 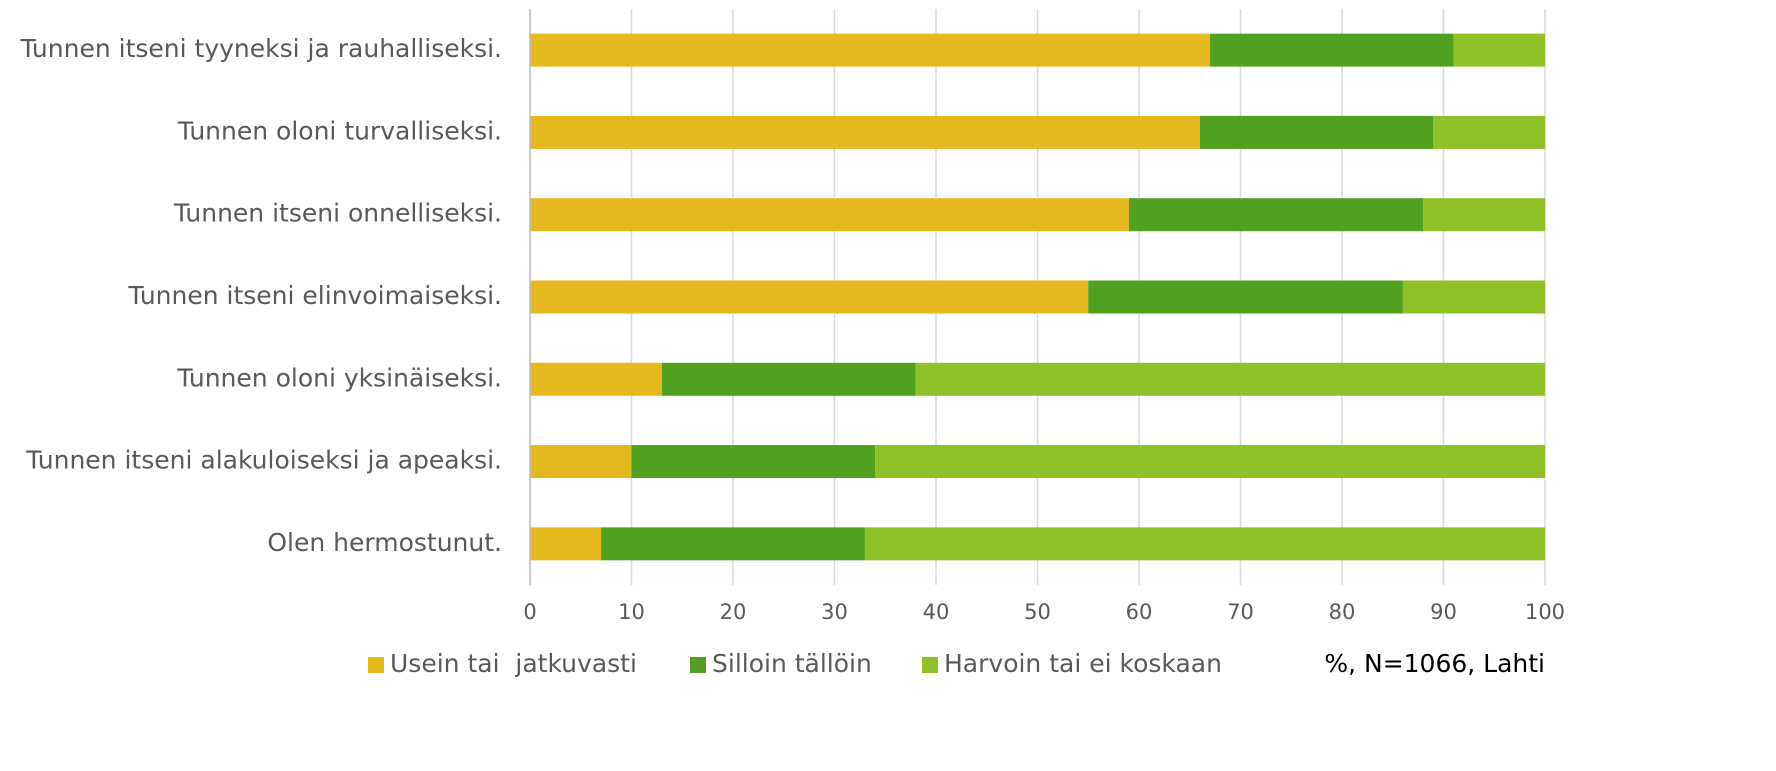 What do you see at coordinates (529, 612) in the screenshot?
I see `x-tick-label: 0` at bounding box center [529, 612].